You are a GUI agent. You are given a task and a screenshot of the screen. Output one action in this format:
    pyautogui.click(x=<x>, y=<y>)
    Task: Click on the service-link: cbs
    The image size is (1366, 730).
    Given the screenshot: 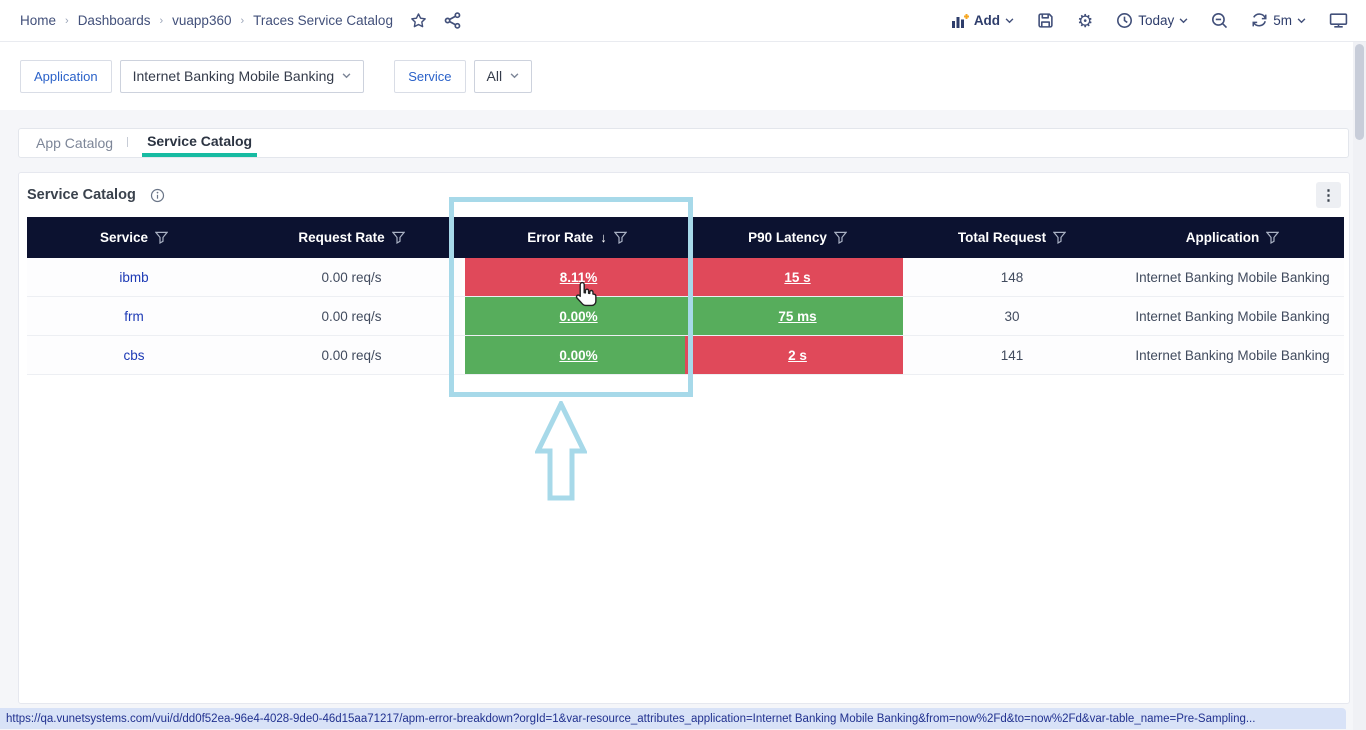 What is the action you would take?
    pyautogui.click(x=134, y=355)
    